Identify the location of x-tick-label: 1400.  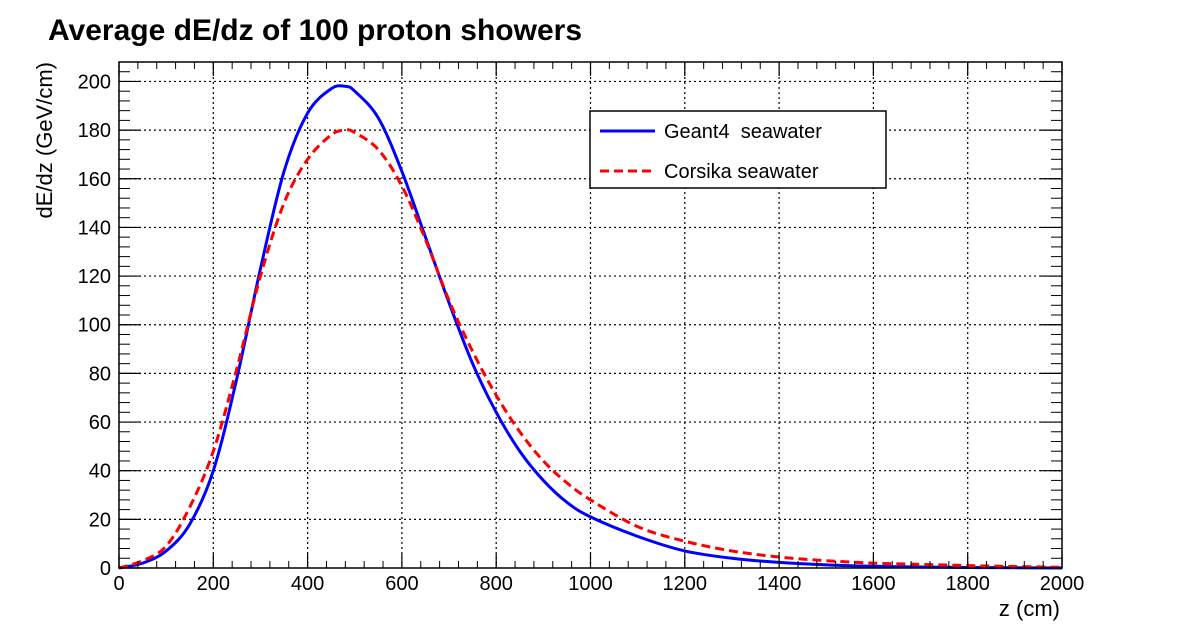
(779, 584).